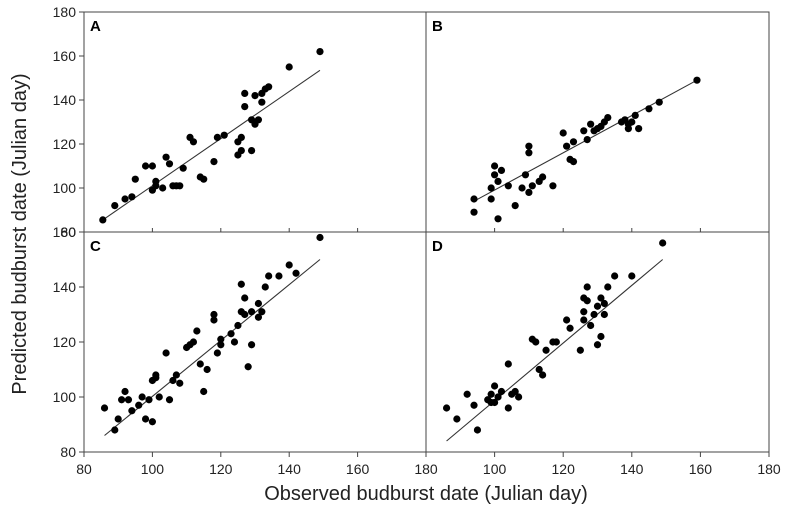 The image size is (786, 508). What do you see at coordinates (769, 469) in the screenshot?
I see `x-tick-label: 180` at bounding box center [769, 469].